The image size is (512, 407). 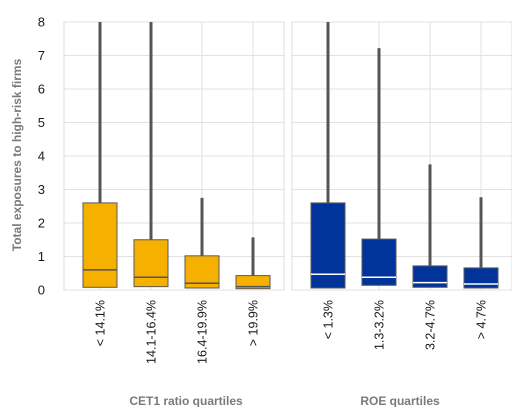 I want to click on y-tick-label: 4, so click(x=41, y=156).